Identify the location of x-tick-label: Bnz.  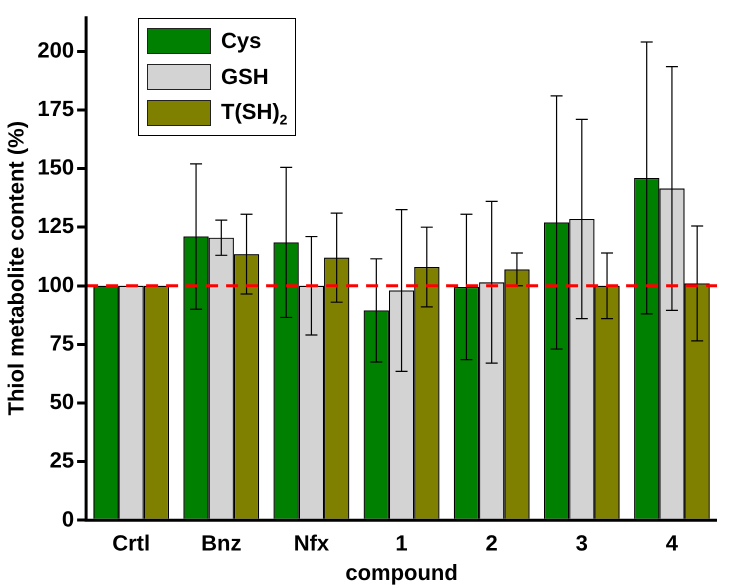
(221, 543).